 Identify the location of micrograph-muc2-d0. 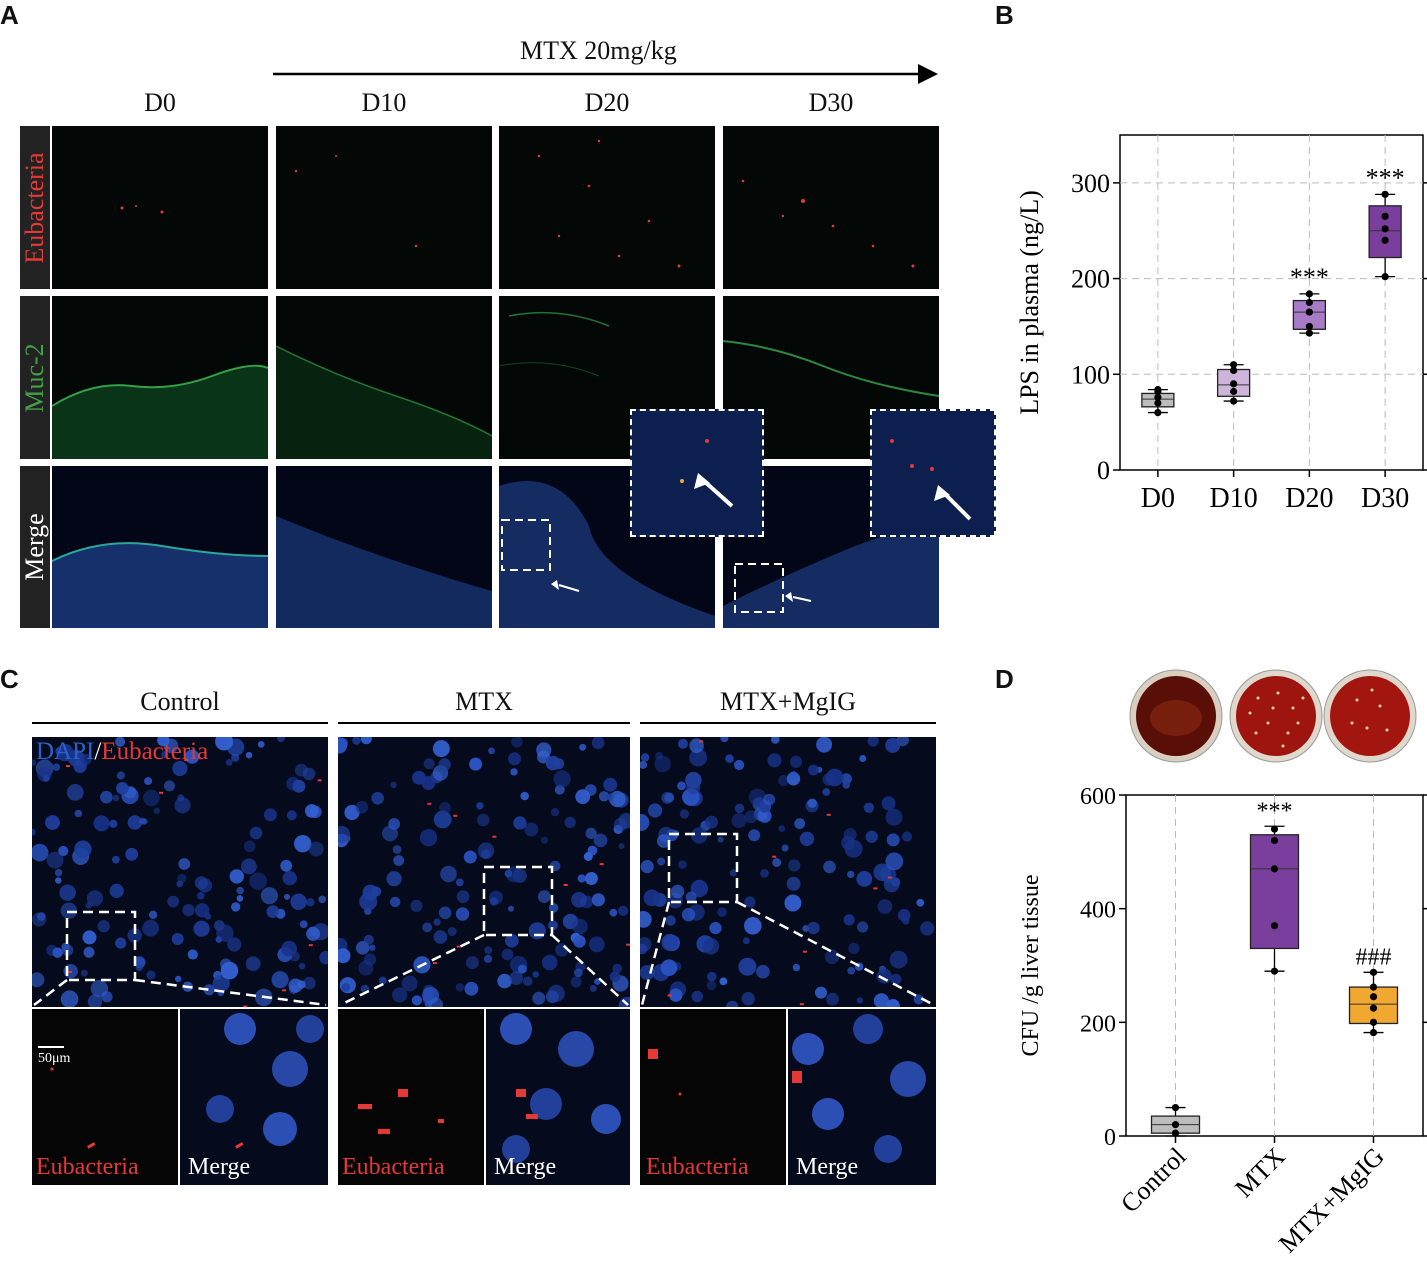
(160, 377).